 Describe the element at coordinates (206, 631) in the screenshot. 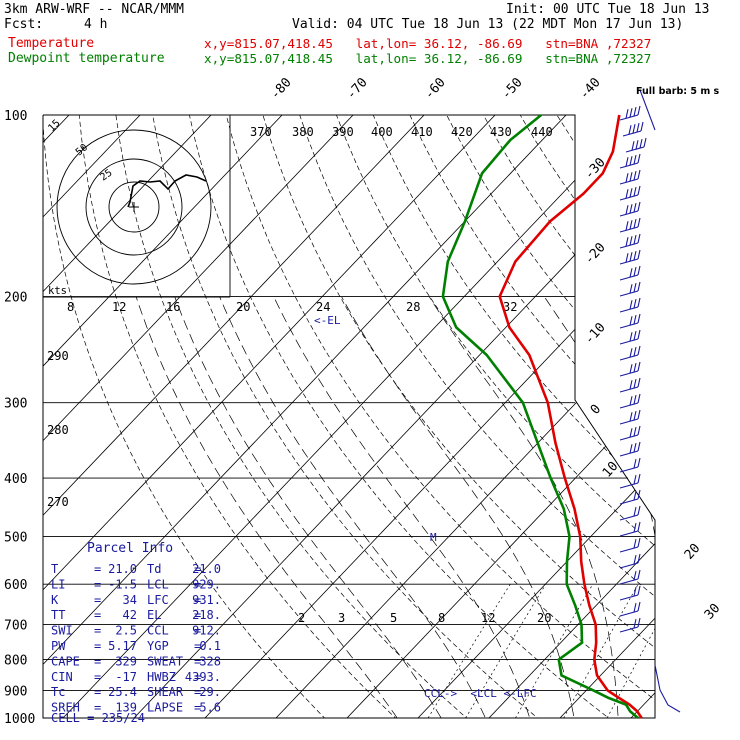

I see `parcel-value: 912.` at that location.